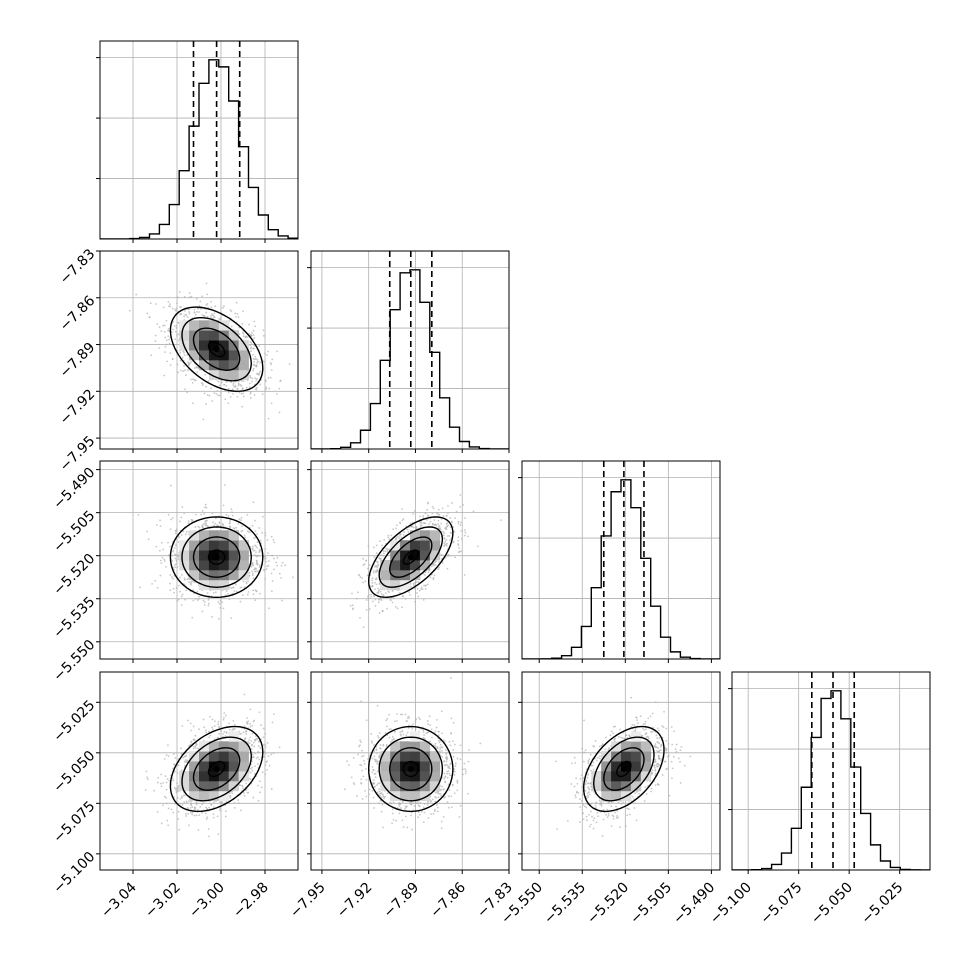  What do you see at coordinates (410, 560) in the screenshot?
I see `panel-frame` at bounding box center [410, 560].